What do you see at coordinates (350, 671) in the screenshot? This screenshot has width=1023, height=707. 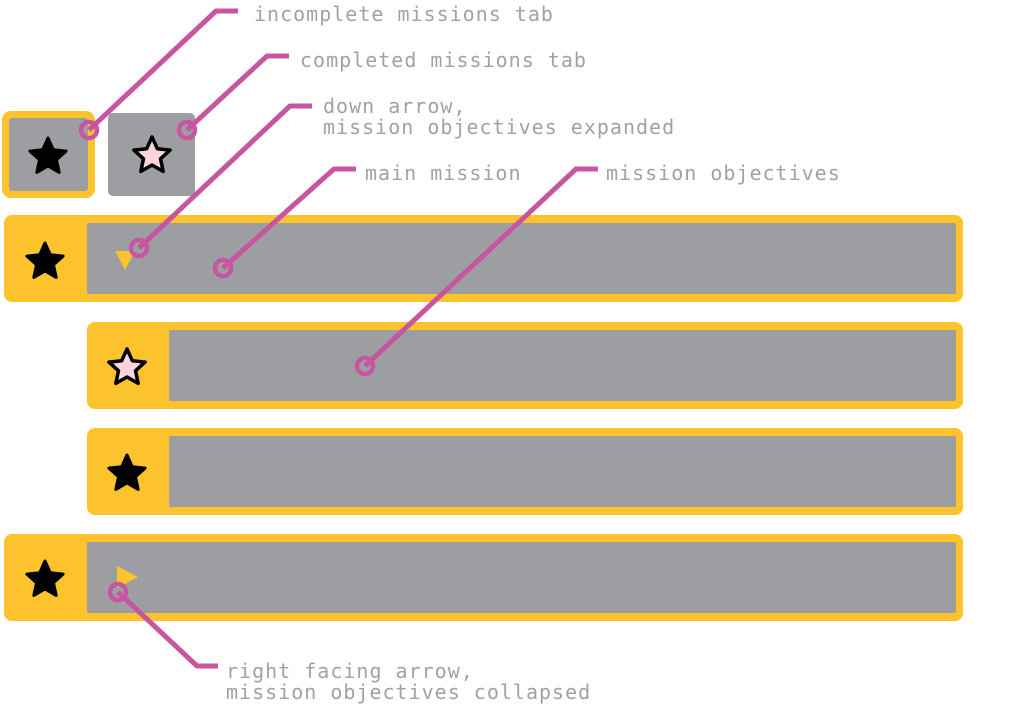 I see `label-right-arrow-line1: right facing arrow,` at bounding box center [350, 671].